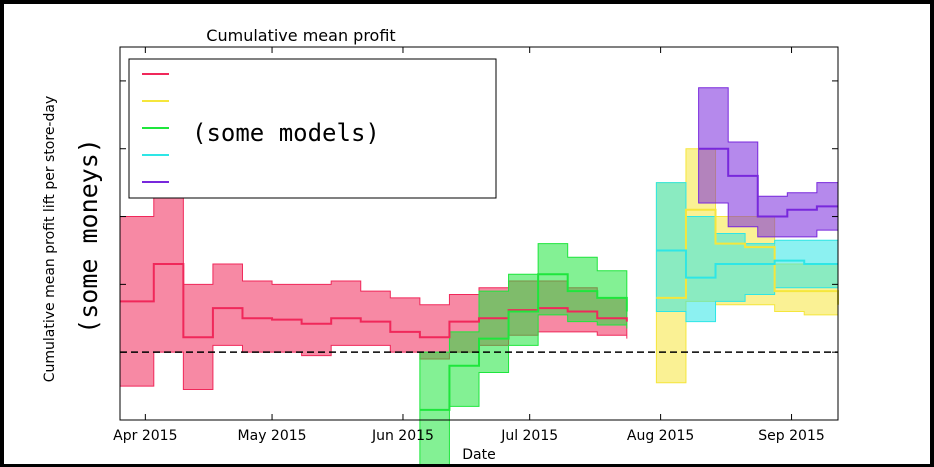 The image size is (934, 467). What do you see at coordinates (88, 236) in the screenshot?
I see `y-units-overlay: (some moneys)` at bounding box center [88, 236].